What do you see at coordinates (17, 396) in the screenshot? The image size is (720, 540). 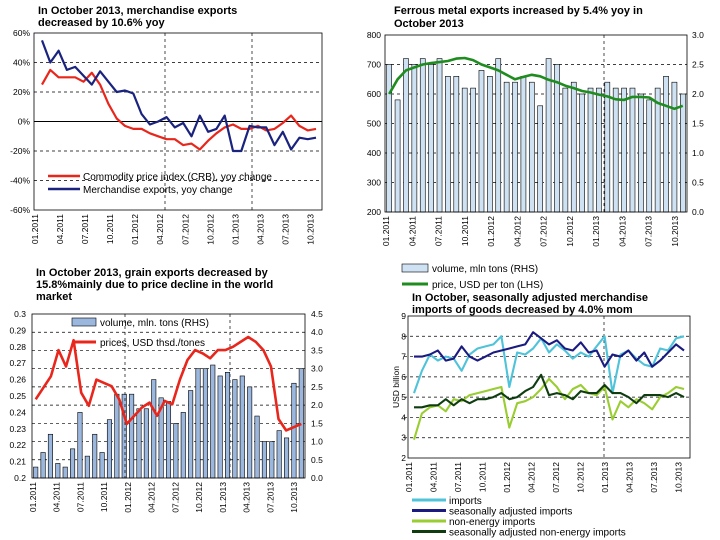 I see `y-left-tick-label: 0.25` at bounding box center [17, 396].